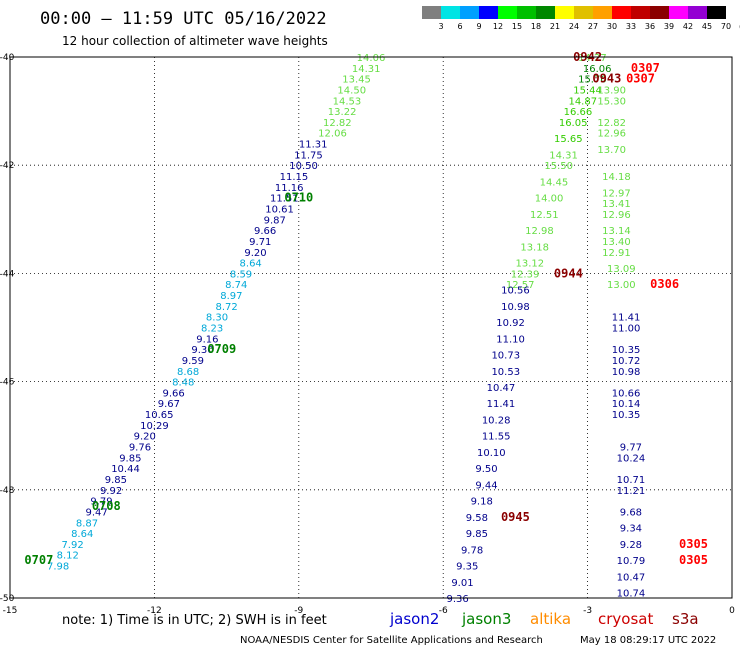 This screenshot has width=740, height=650. Describe the element at coordinates (491, 453) in the screenshot. I see `wave-height-label: 10.10` at that location.